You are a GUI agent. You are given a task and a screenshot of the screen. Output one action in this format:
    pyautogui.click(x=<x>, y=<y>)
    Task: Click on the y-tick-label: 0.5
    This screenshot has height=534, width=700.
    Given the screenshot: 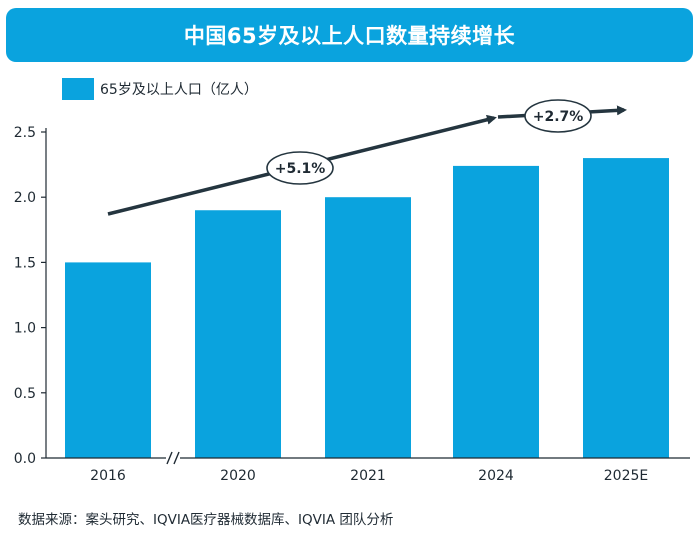 What is the action you would take?
    pyautogui.click(x=25, y=394)
    